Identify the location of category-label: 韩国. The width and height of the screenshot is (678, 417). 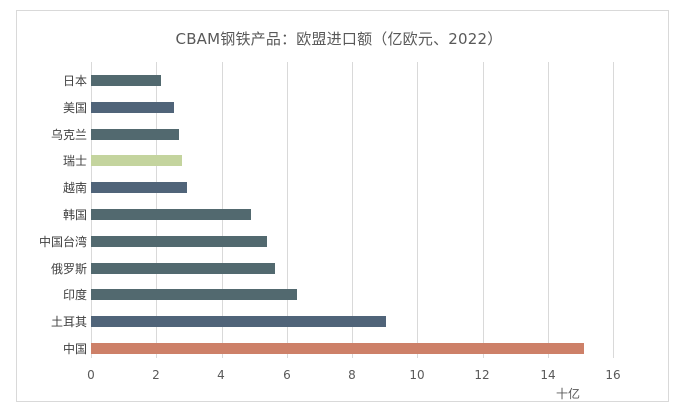
(74, 215).